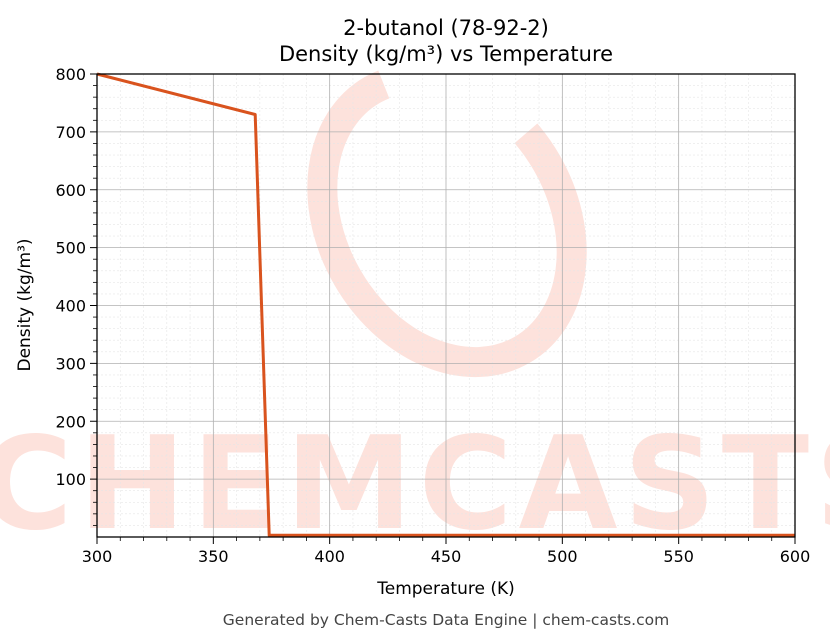  Describe the element at coordinates (445, 589) in the screenshot. I see `x-axis-label: Temperature (K)` at that location.